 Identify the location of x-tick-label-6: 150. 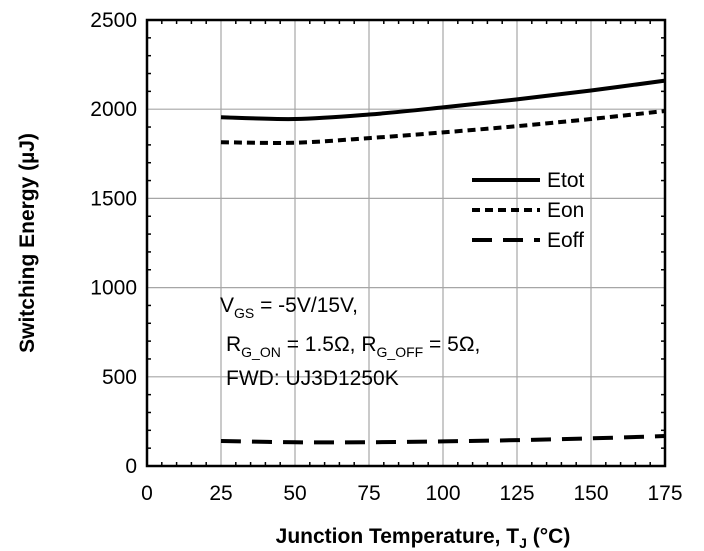
(590, 493).